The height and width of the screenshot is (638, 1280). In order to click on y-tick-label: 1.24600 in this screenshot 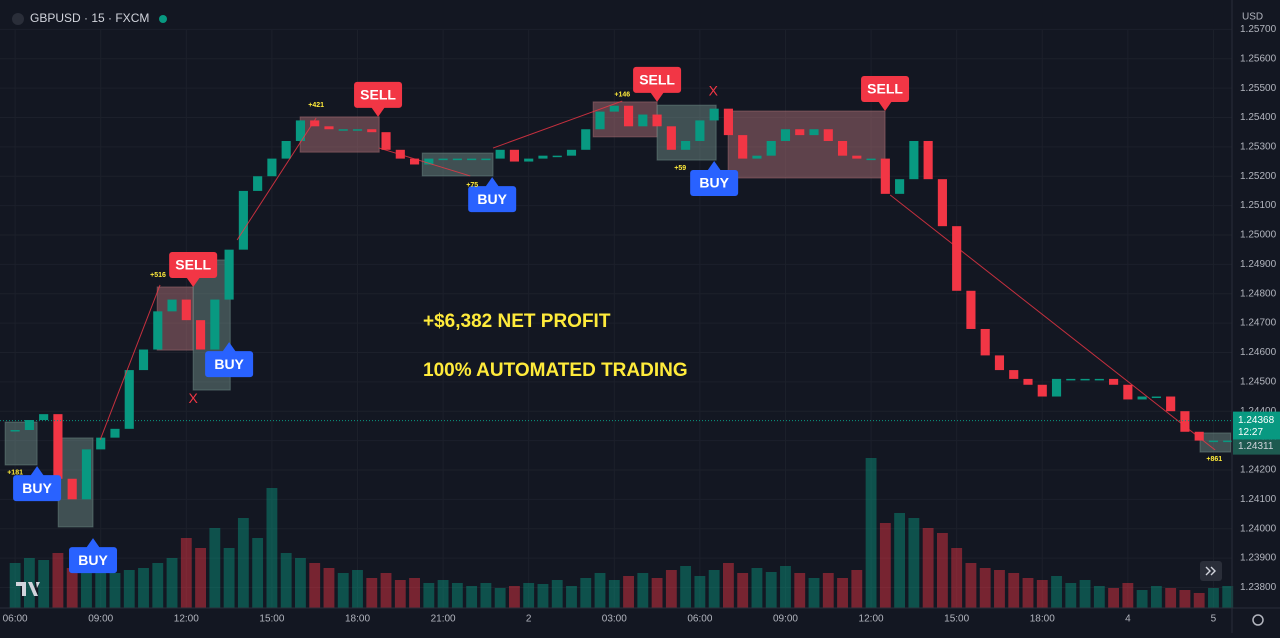, I will do `click(1258, 352)`.